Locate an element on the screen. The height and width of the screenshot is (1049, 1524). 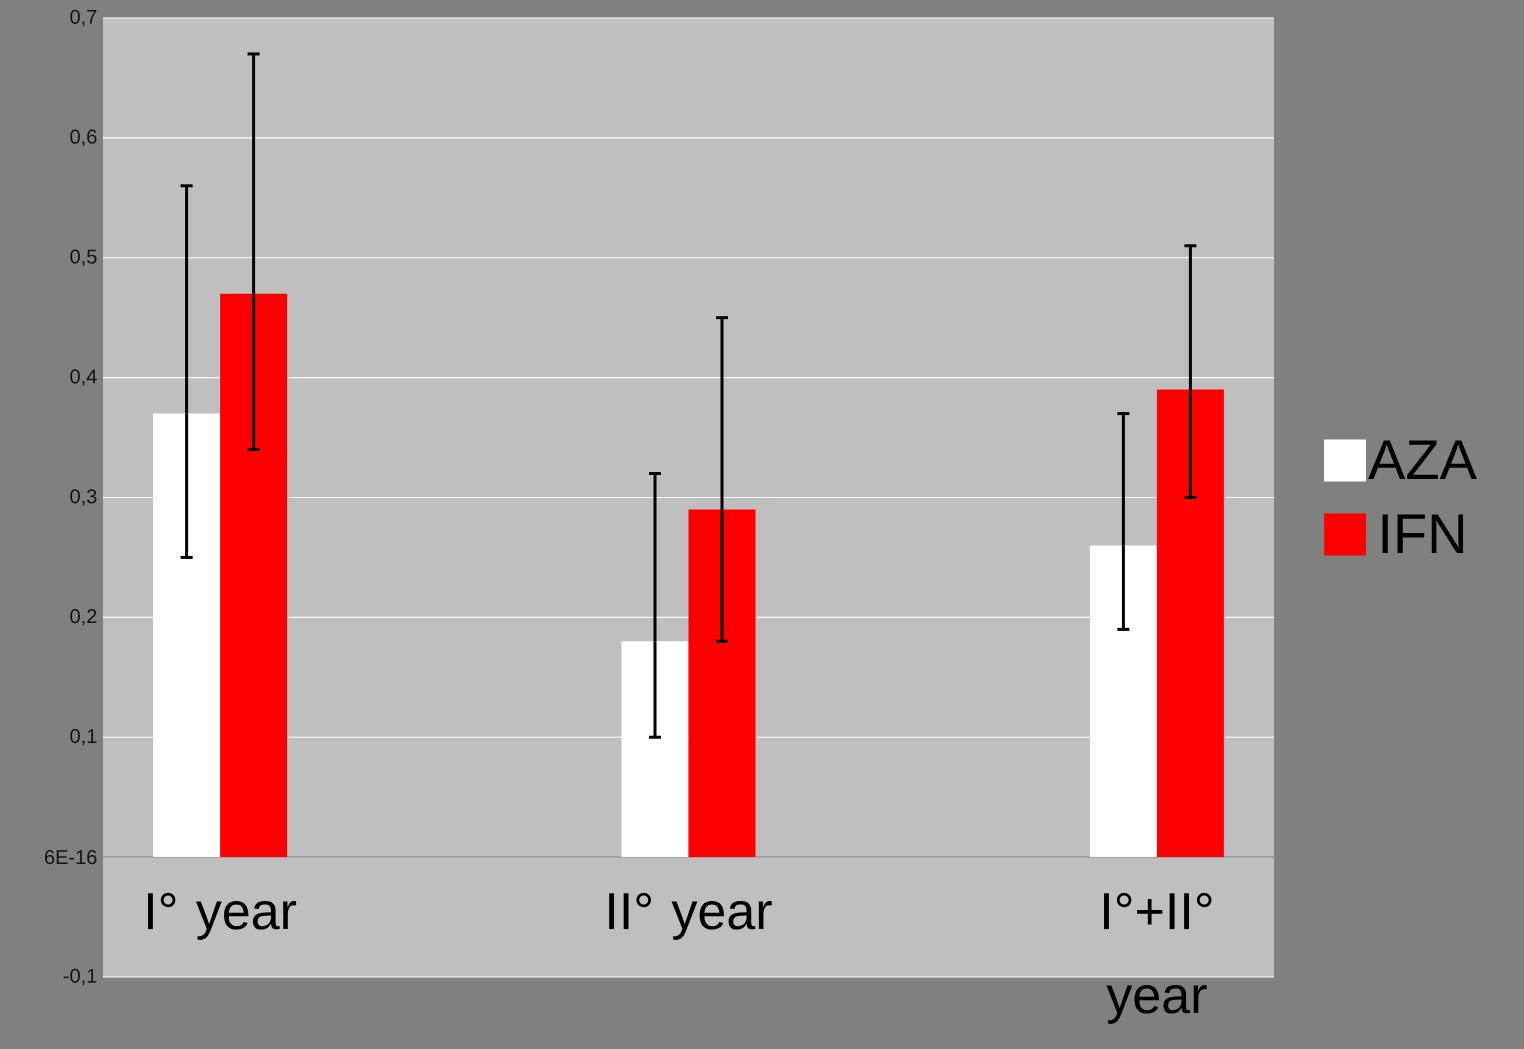
x-tick-label: I° year is located at coordinates (222, 916).